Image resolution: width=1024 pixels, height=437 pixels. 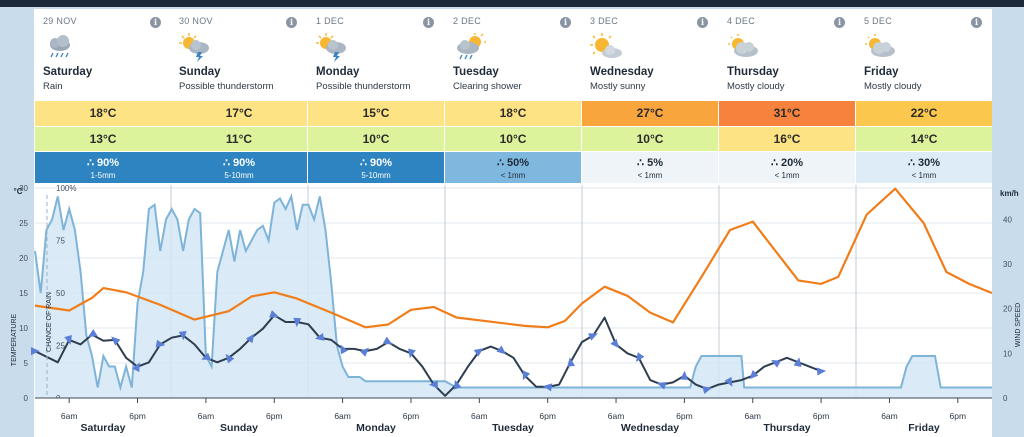 What do you see at coordinates (1007, 264) in the screenshot?
I see `wind-tick-label: 30` at bounding box center [1007, 264].